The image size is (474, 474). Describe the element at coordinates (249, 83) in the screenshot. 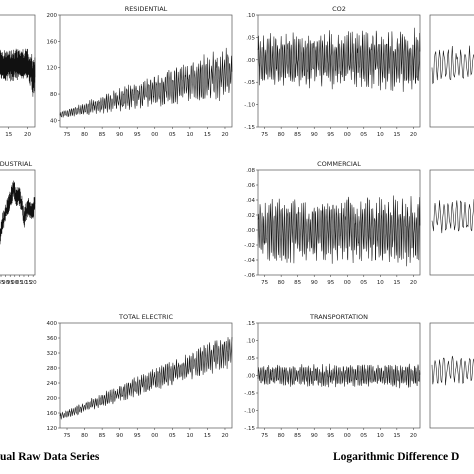

I see `y-tick-label: -.05` at that location.